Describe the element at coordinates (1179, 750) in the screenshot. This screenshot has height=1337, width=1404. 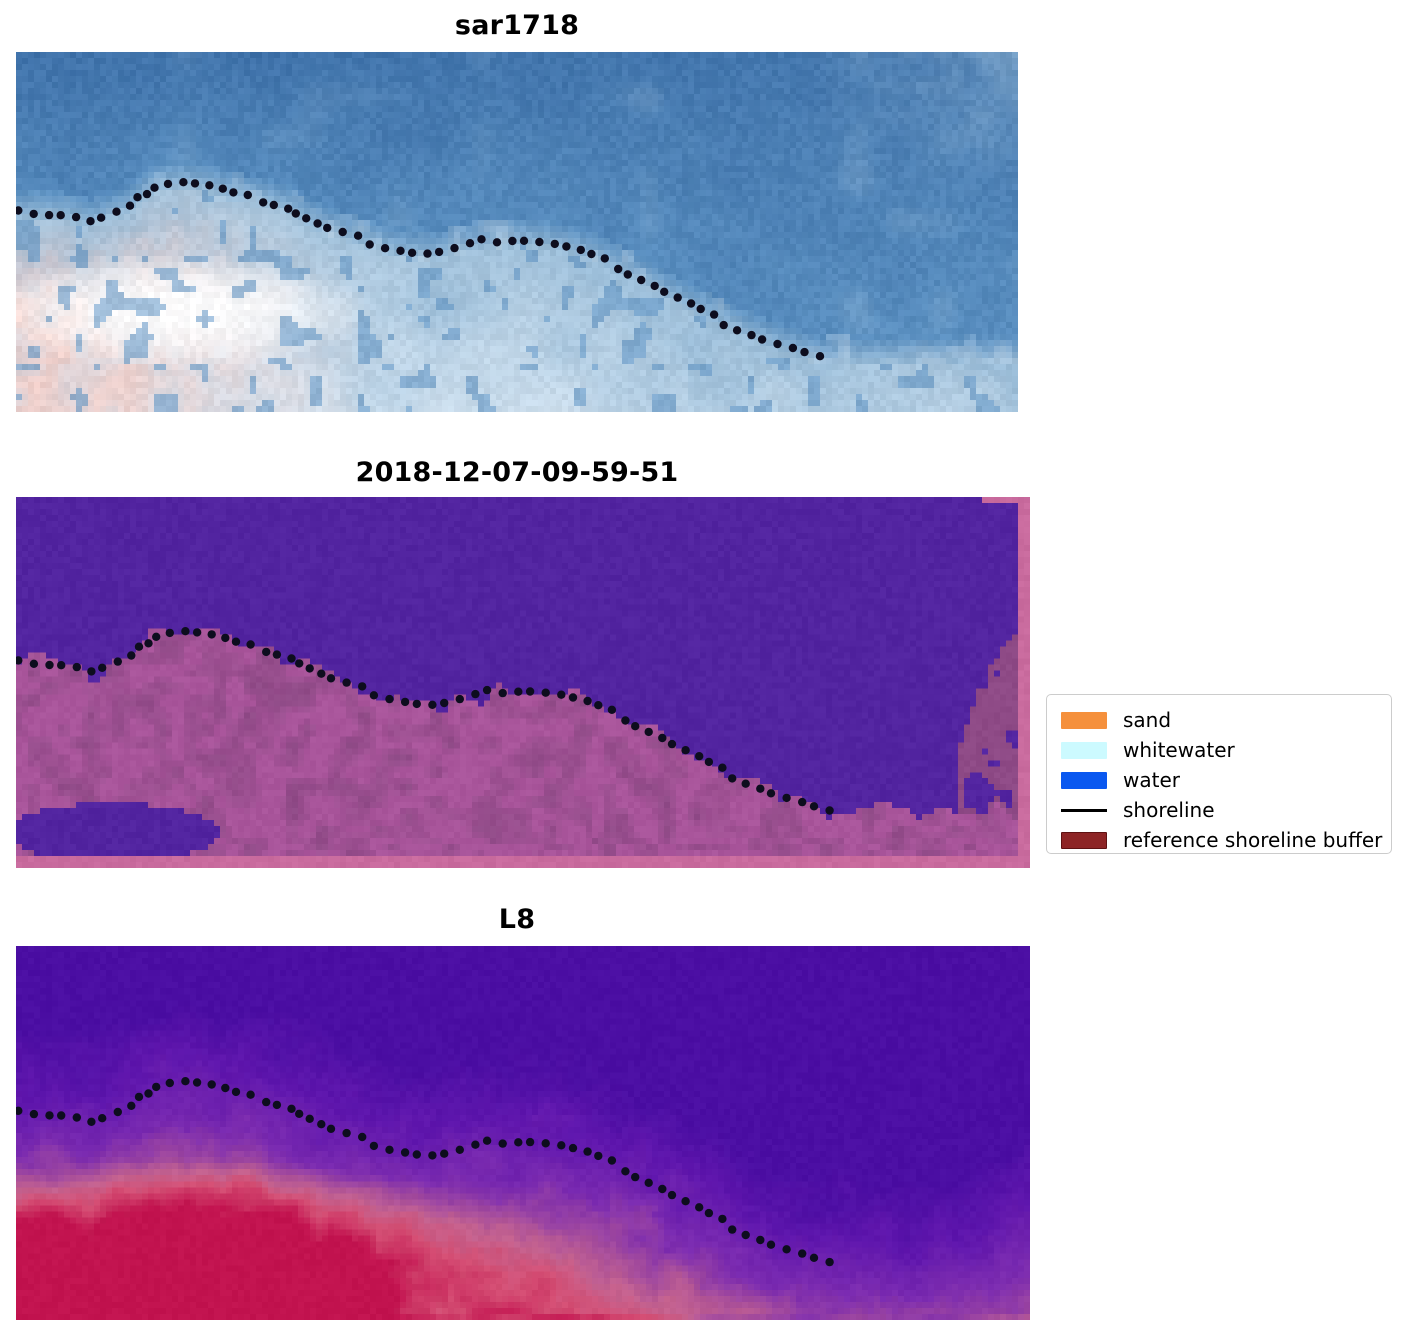
I see `legend-label-whitewater: whitewater` at that location.